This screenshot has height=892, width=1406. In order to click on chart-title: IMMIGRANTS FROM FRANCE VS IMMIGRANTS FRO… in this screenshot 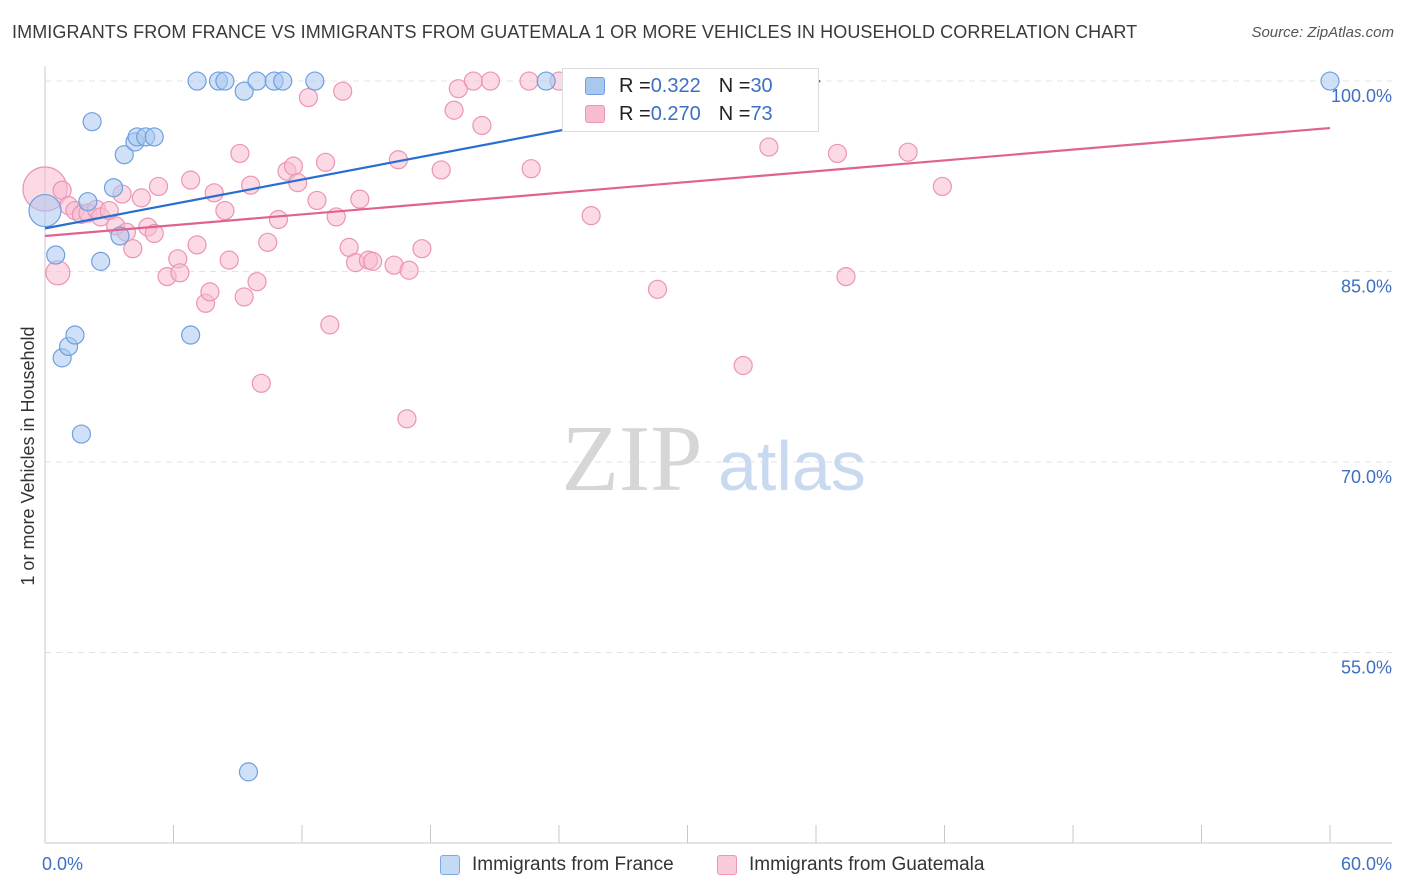, I will do `click(575, 32)`.